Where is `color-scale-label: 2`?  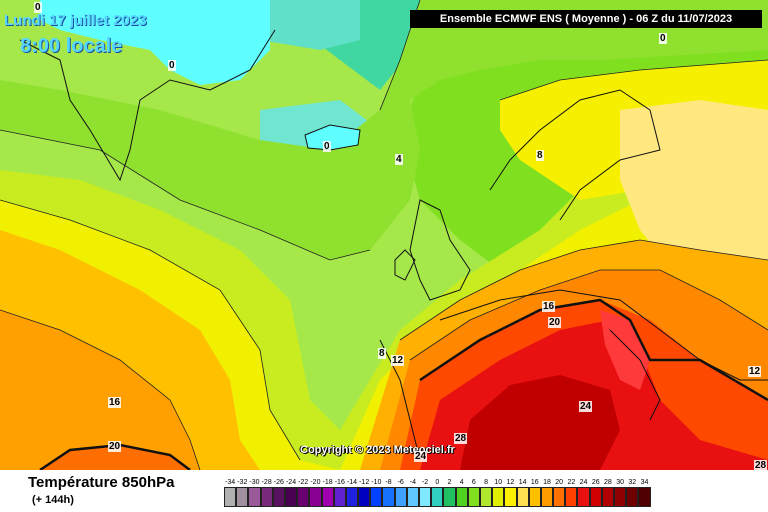
color-scale-label: 2 is located at coordinates (449, 482).